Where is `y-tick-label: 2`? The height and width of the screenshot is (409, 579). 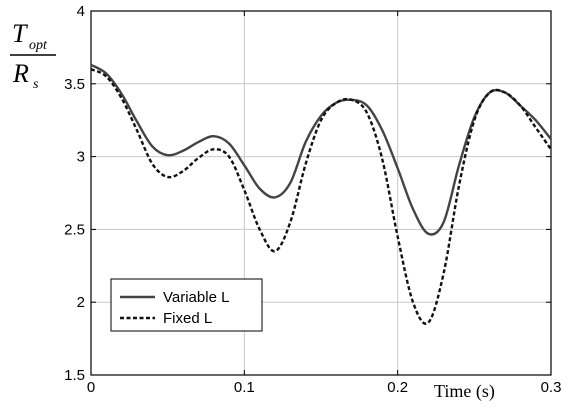
y-tick-label: 2 is located at coordinates (81, 302).